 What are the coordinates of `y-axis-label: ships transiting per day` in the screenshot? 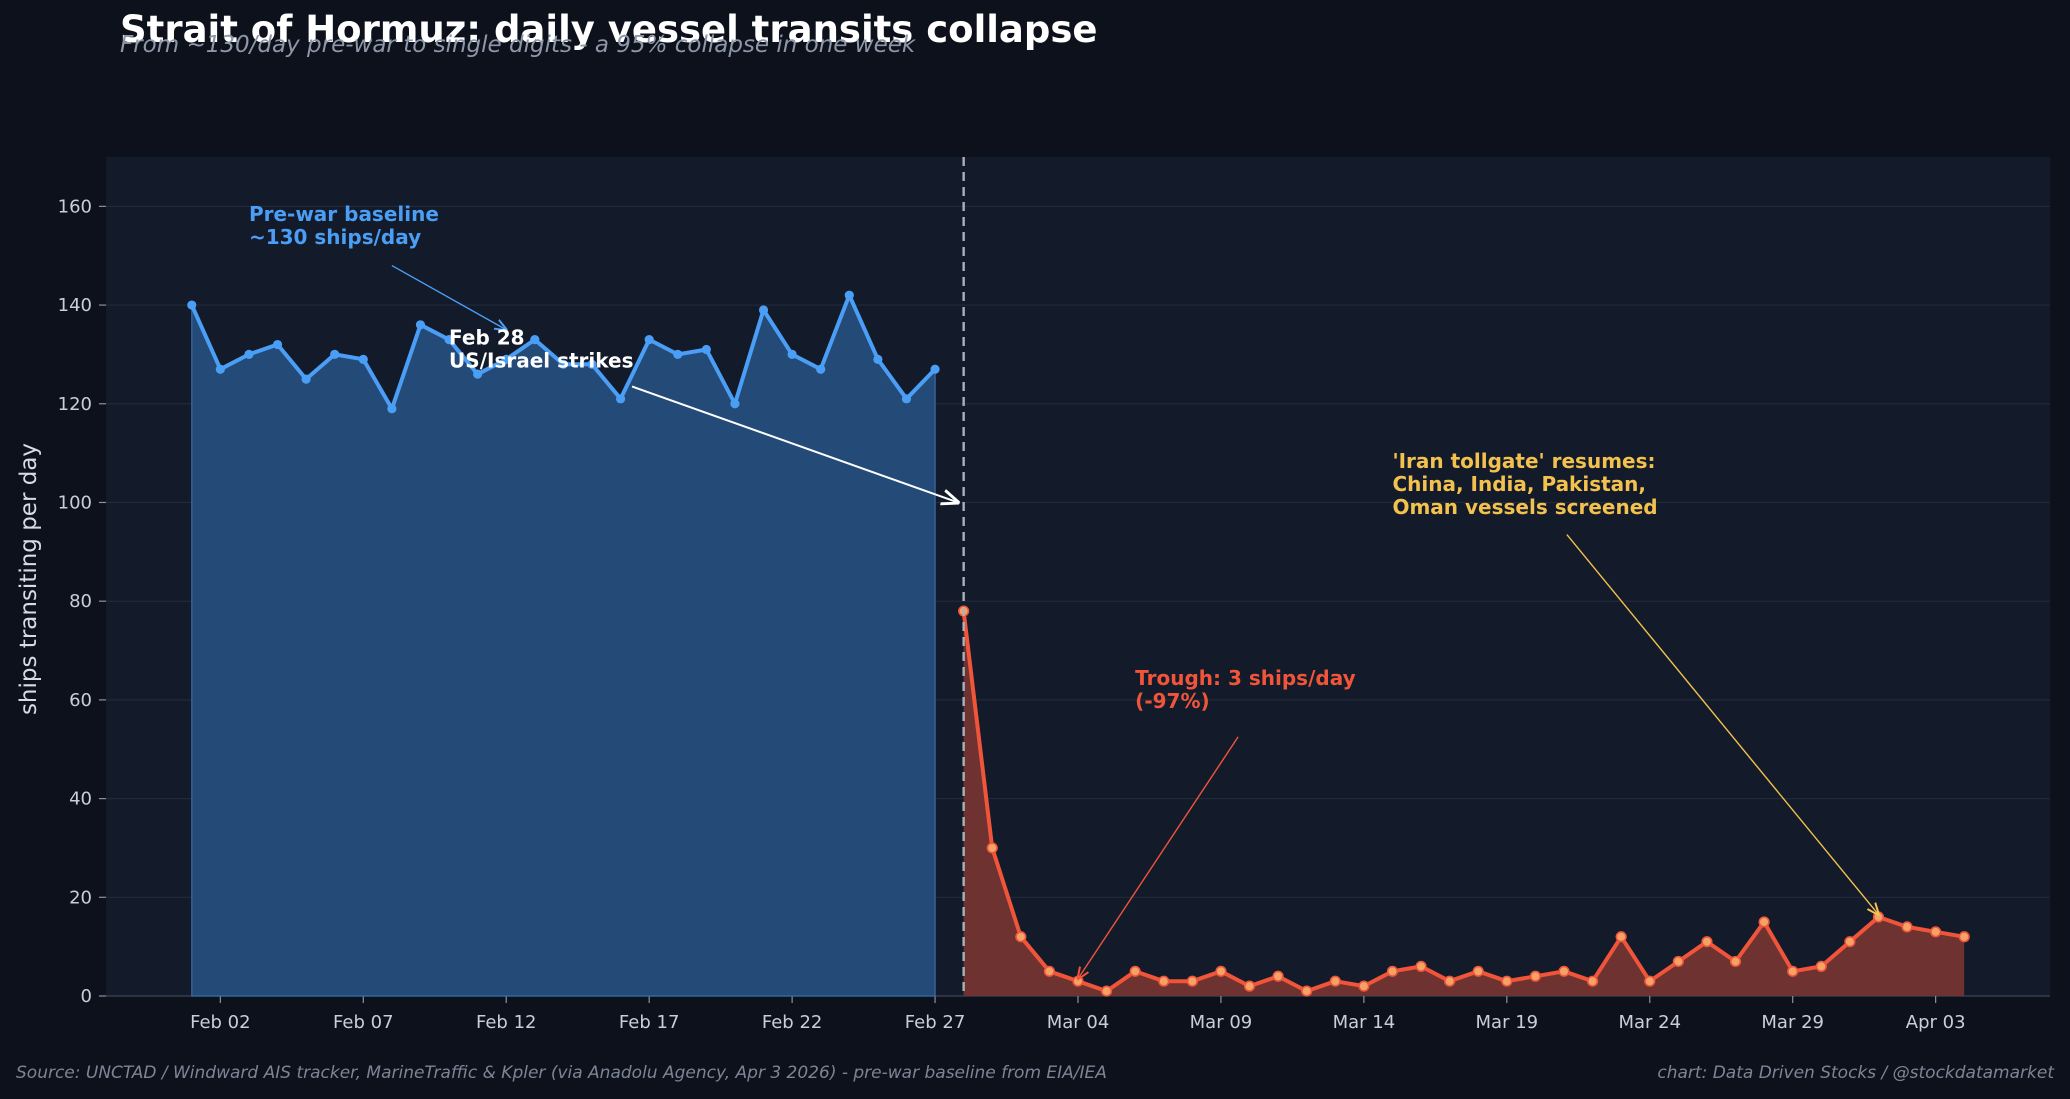 It's located at (29, 579).